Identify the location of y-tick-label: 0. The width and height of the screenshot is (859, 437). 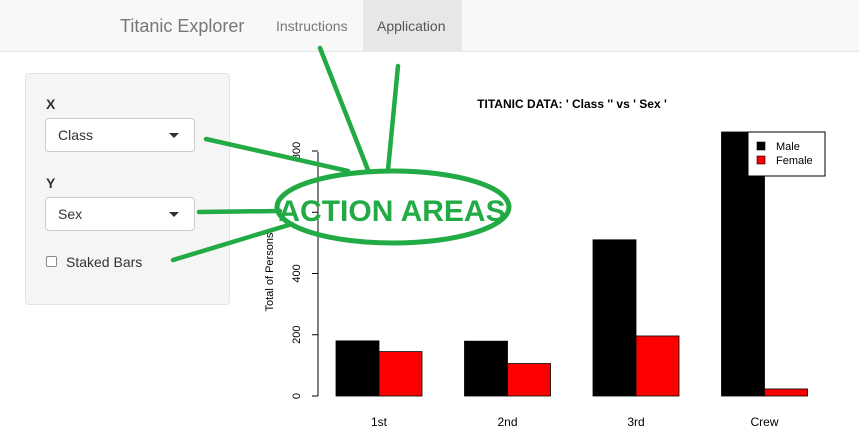
(297, 396).